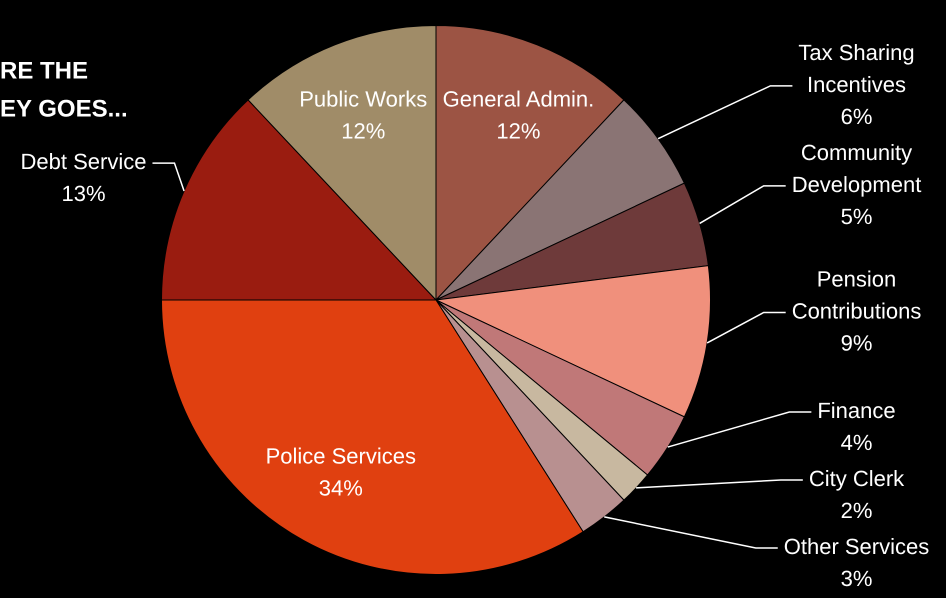 The image size is (946, 598). What do you see at coordinates (856, 116) in the screenshot?
I see `data-label: 6%` at bounding box center [856, 116].